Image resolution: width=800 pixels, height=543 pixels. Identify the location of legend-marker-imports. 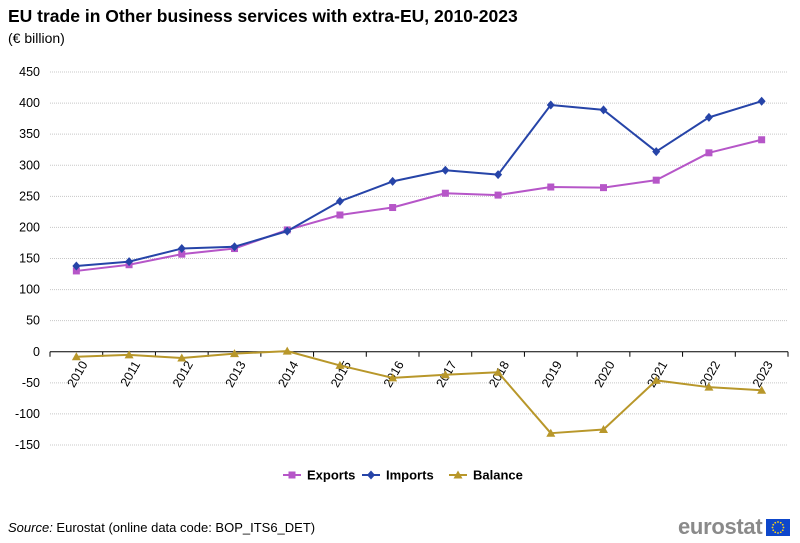
(371, 475).